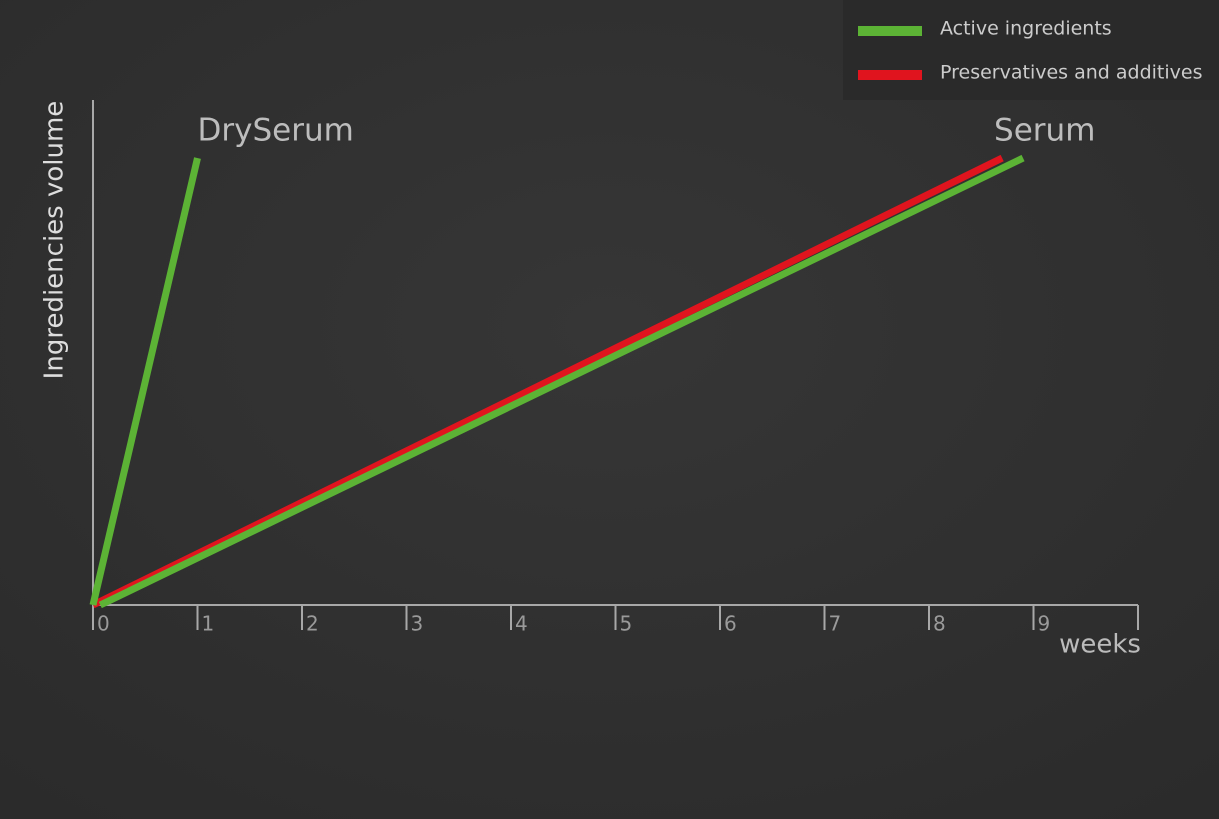 Image resolution: width=1219 pixels, height=819 pixels. Describe the element at coordinates (939, 624) in the screenshot. I see `x-tick-label: 8` at that location.